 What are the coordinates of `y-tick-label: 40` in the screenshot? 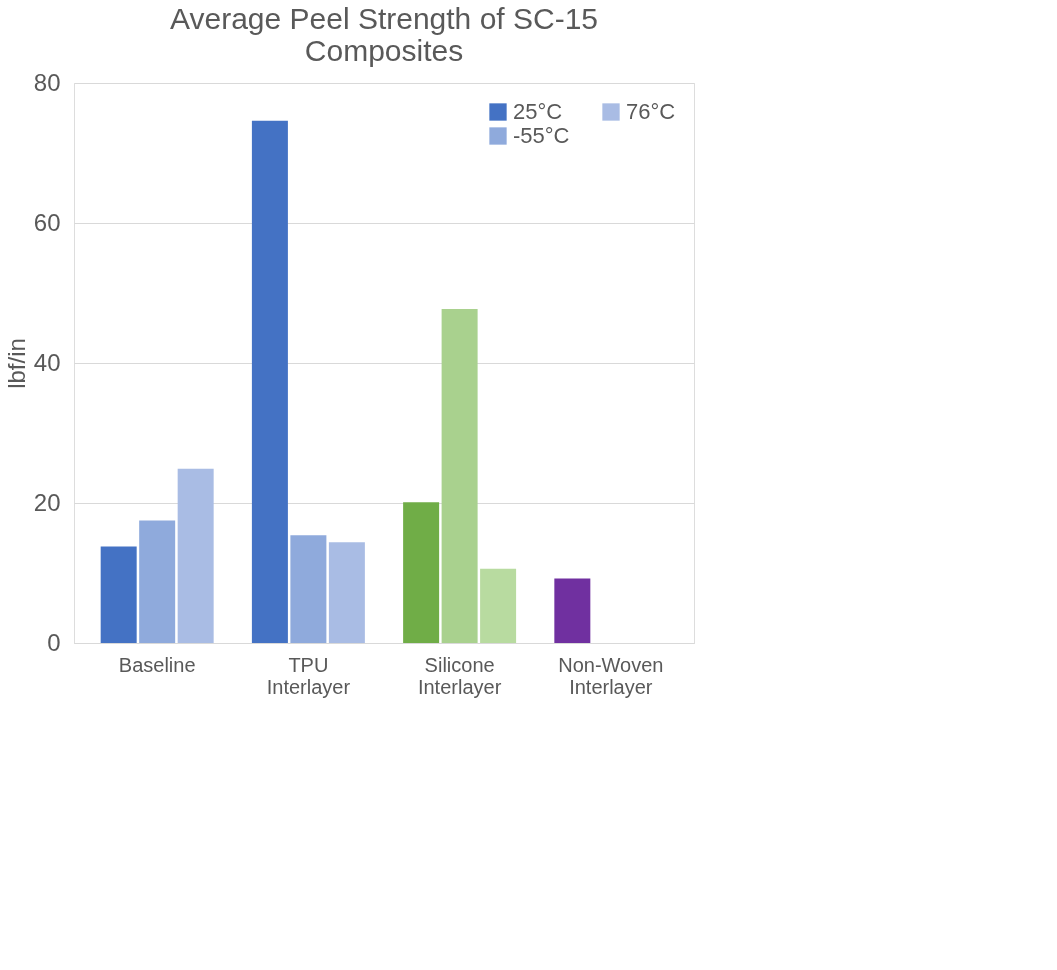 It's located at (47, 362).